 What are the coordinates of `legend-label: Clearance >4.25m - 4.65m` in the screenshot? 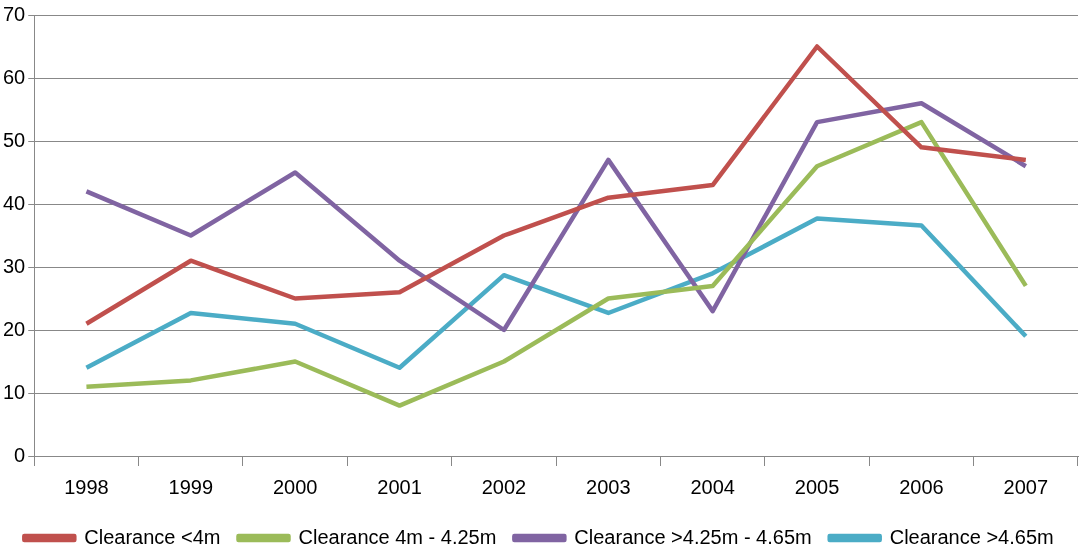 It's located at (693, 536).